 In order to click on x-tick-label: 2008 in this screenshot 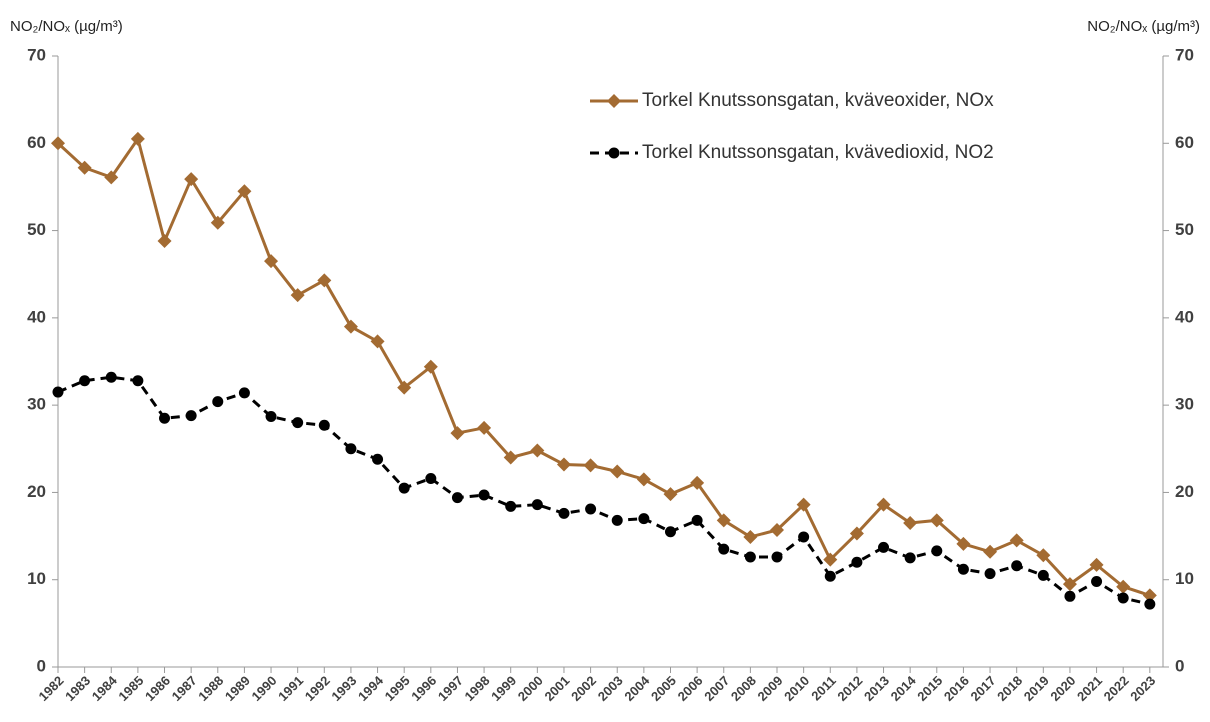, I will do `click(743, 688)`.